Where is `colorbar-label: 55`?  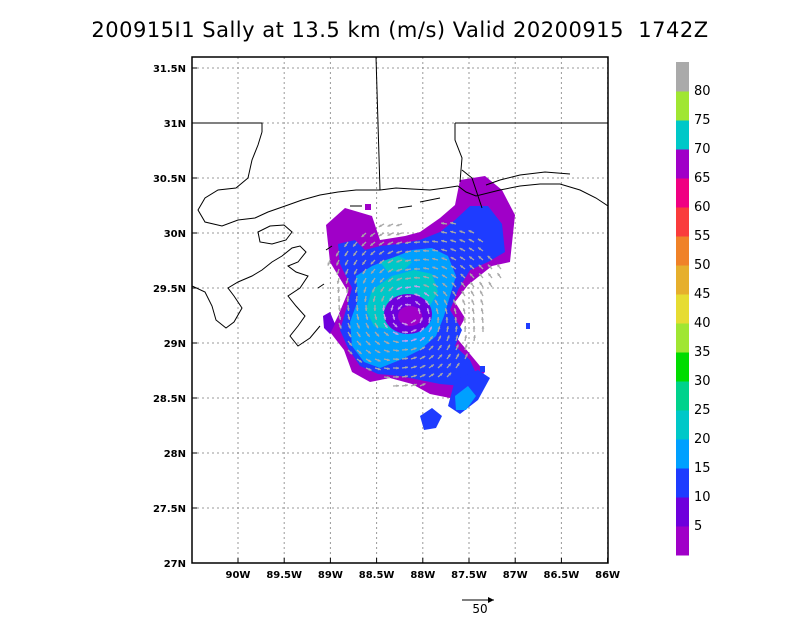
colorbar-label: 55 is located at coordinates (702, 236).